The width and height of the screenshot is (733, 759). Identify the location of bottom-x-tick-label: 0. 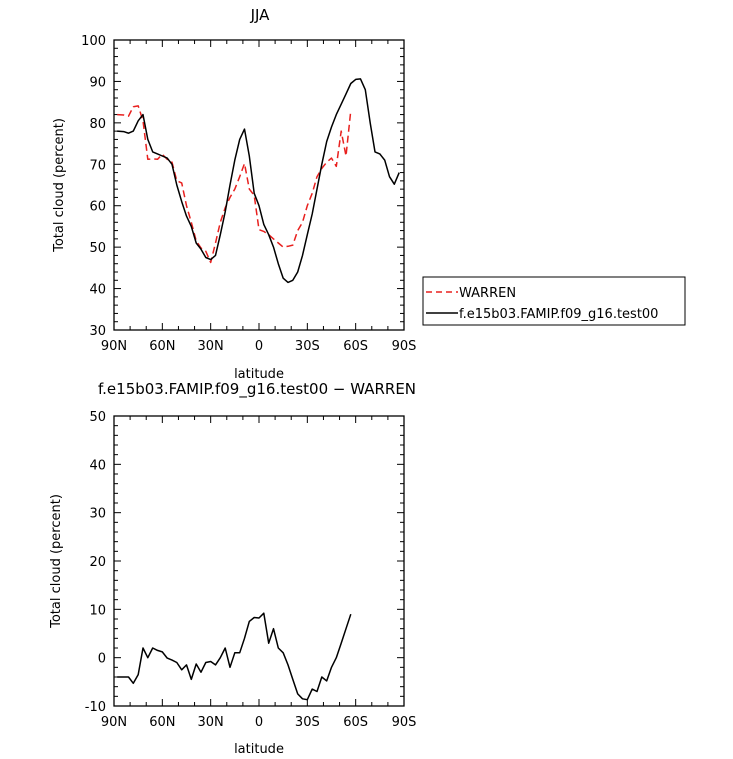
(259, 722).